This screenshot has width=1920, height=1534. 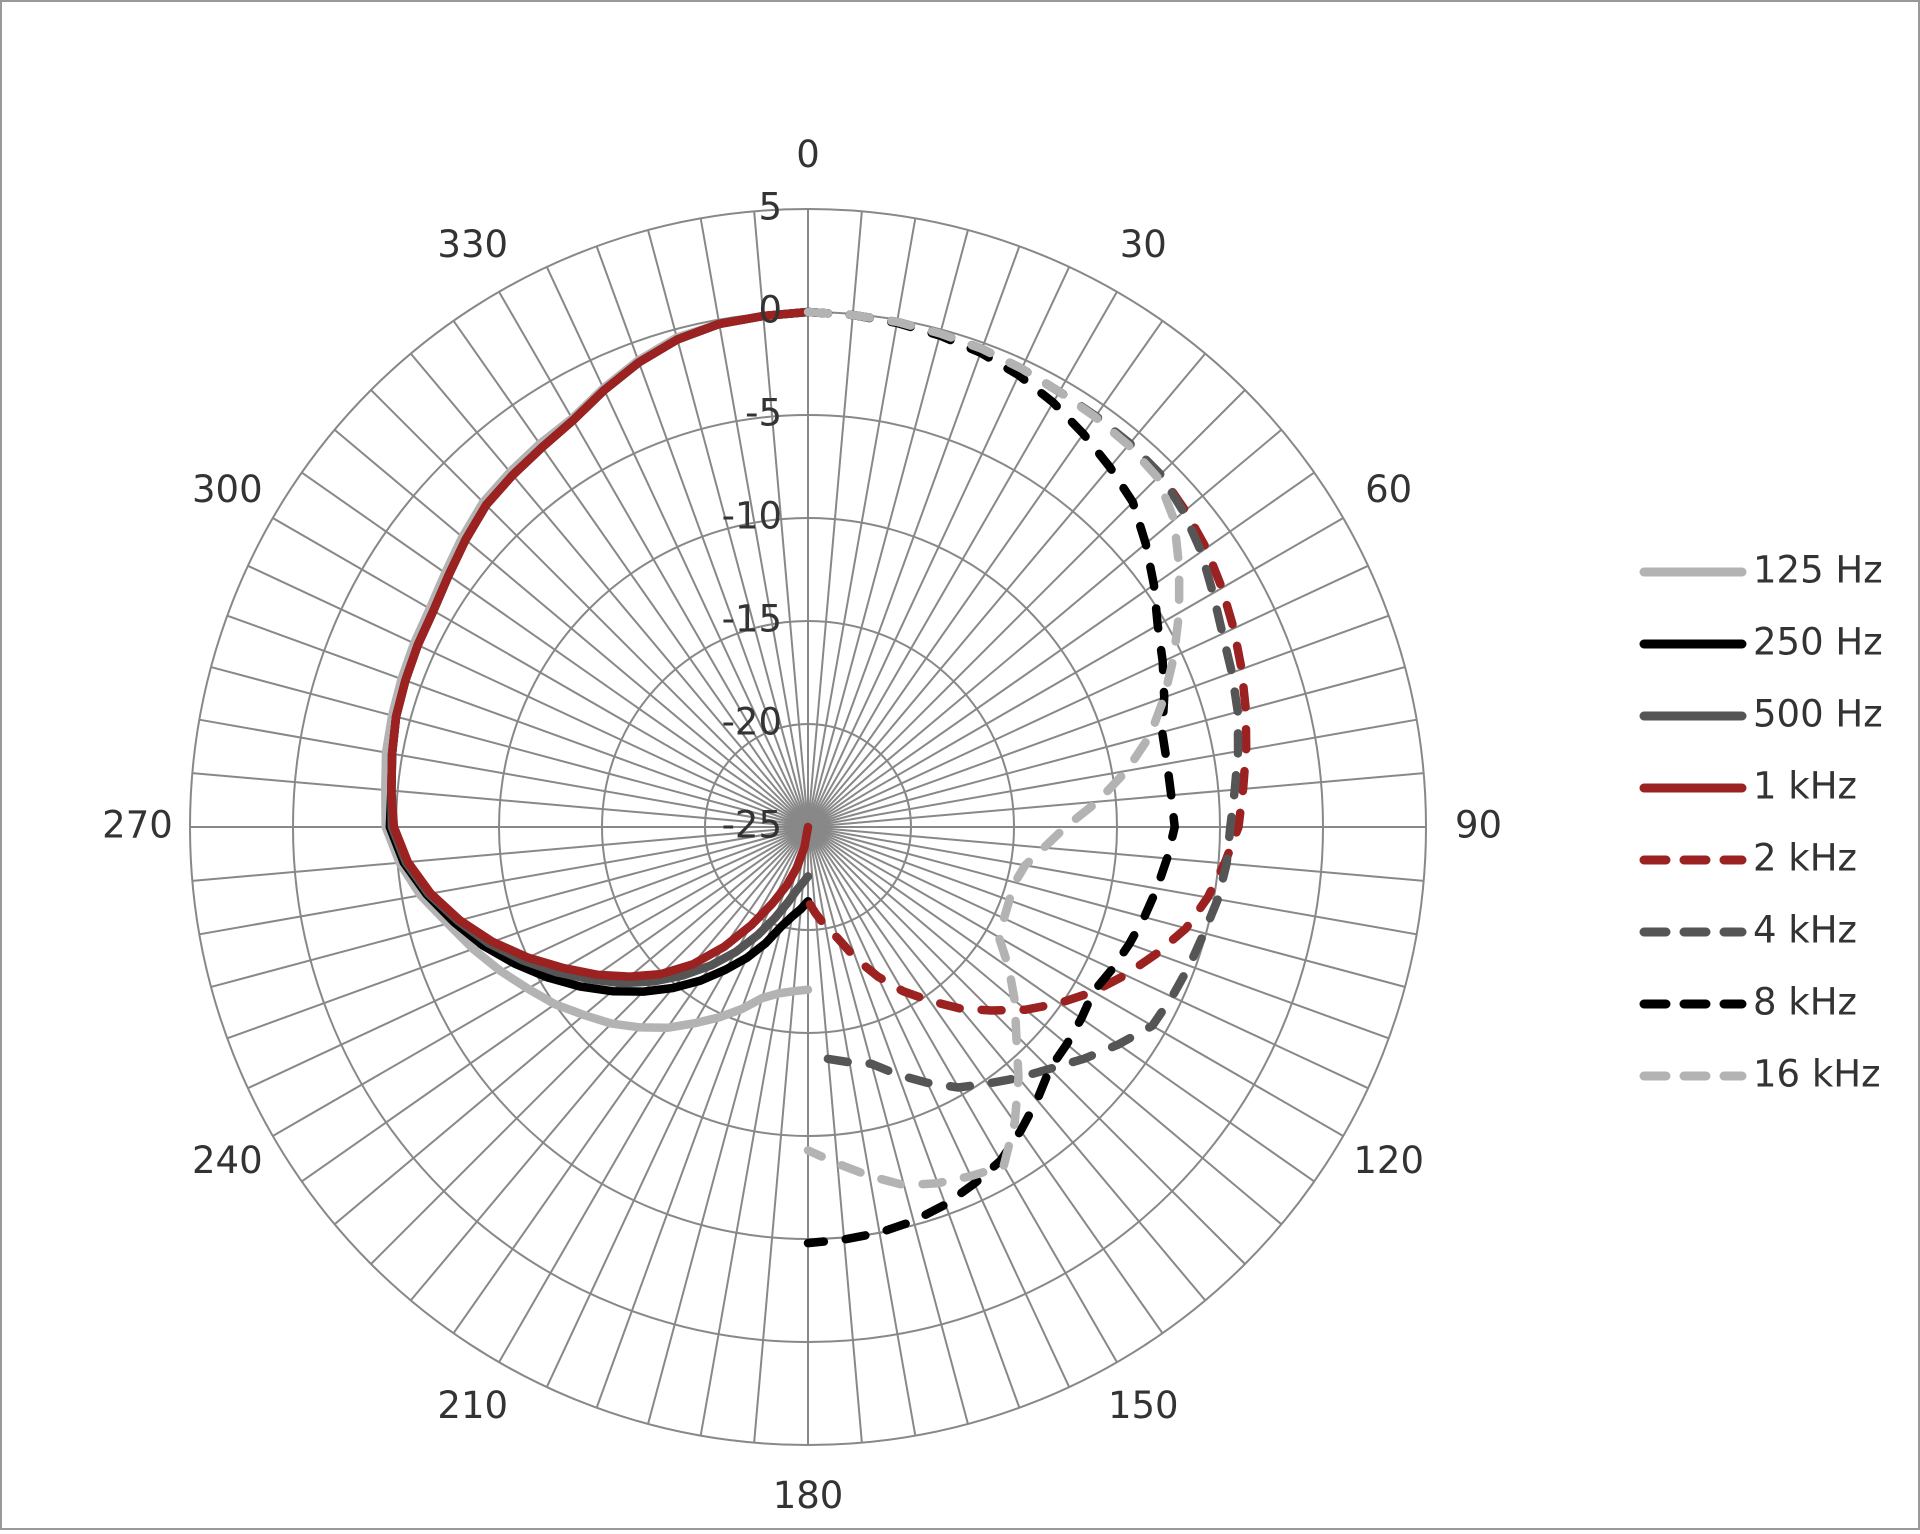 What do you see at coordinates (1143, 244) in the screenshot?
I see `angle-label: 30` at bounding box center [1143, 244].